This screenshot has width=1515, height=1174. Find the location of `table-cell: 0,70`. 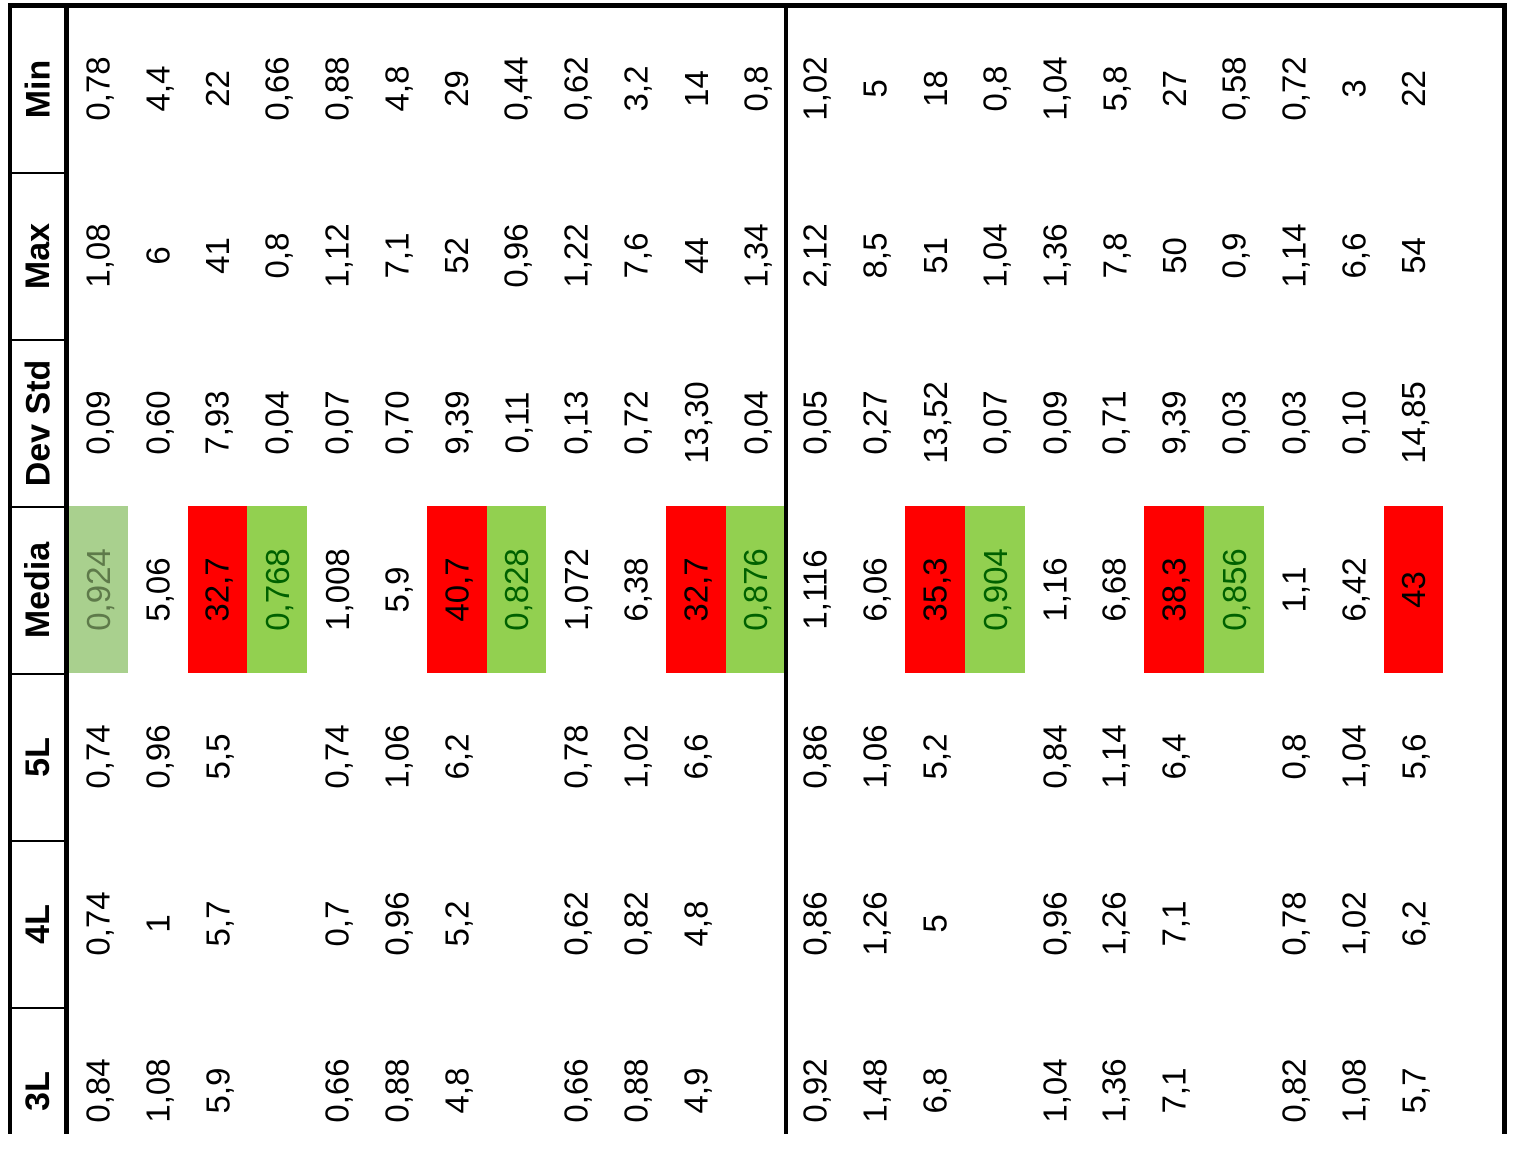

table-cell: 0,70 is located at coordinates (397, 422).